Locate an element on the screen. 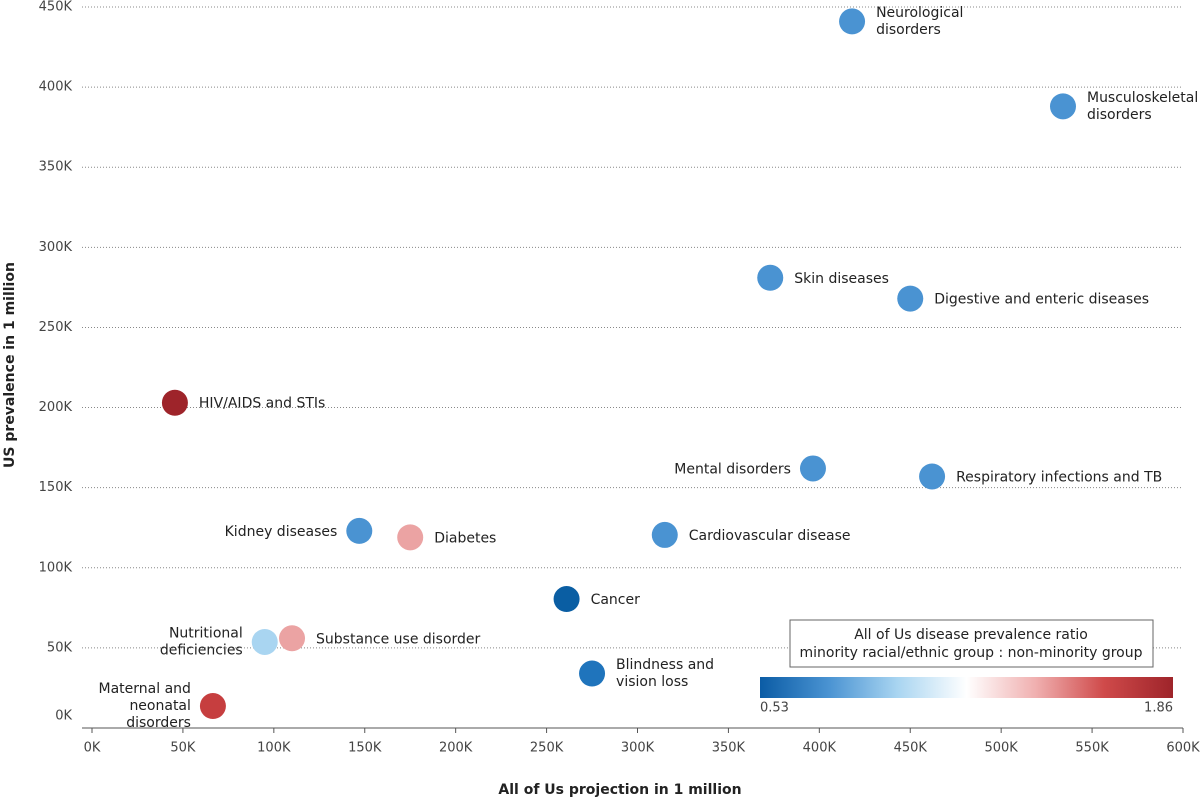  x-tick-label: 450K is located at coordinates (911, 748).